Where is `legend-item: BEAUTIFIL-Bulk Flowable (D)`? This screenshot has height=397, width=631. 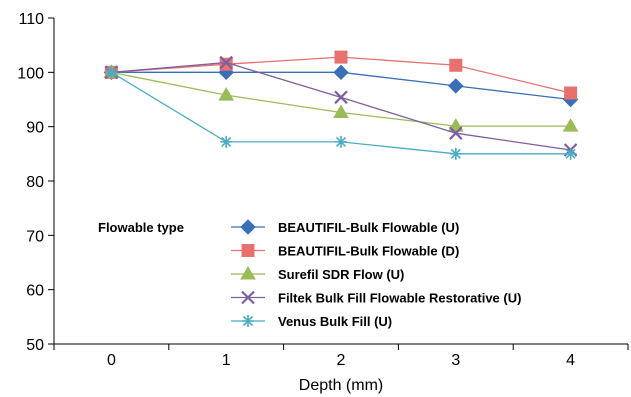
legend-item: BEAUTIFIL-Bulk Flowable (D) is located at coordinates (345, 251).